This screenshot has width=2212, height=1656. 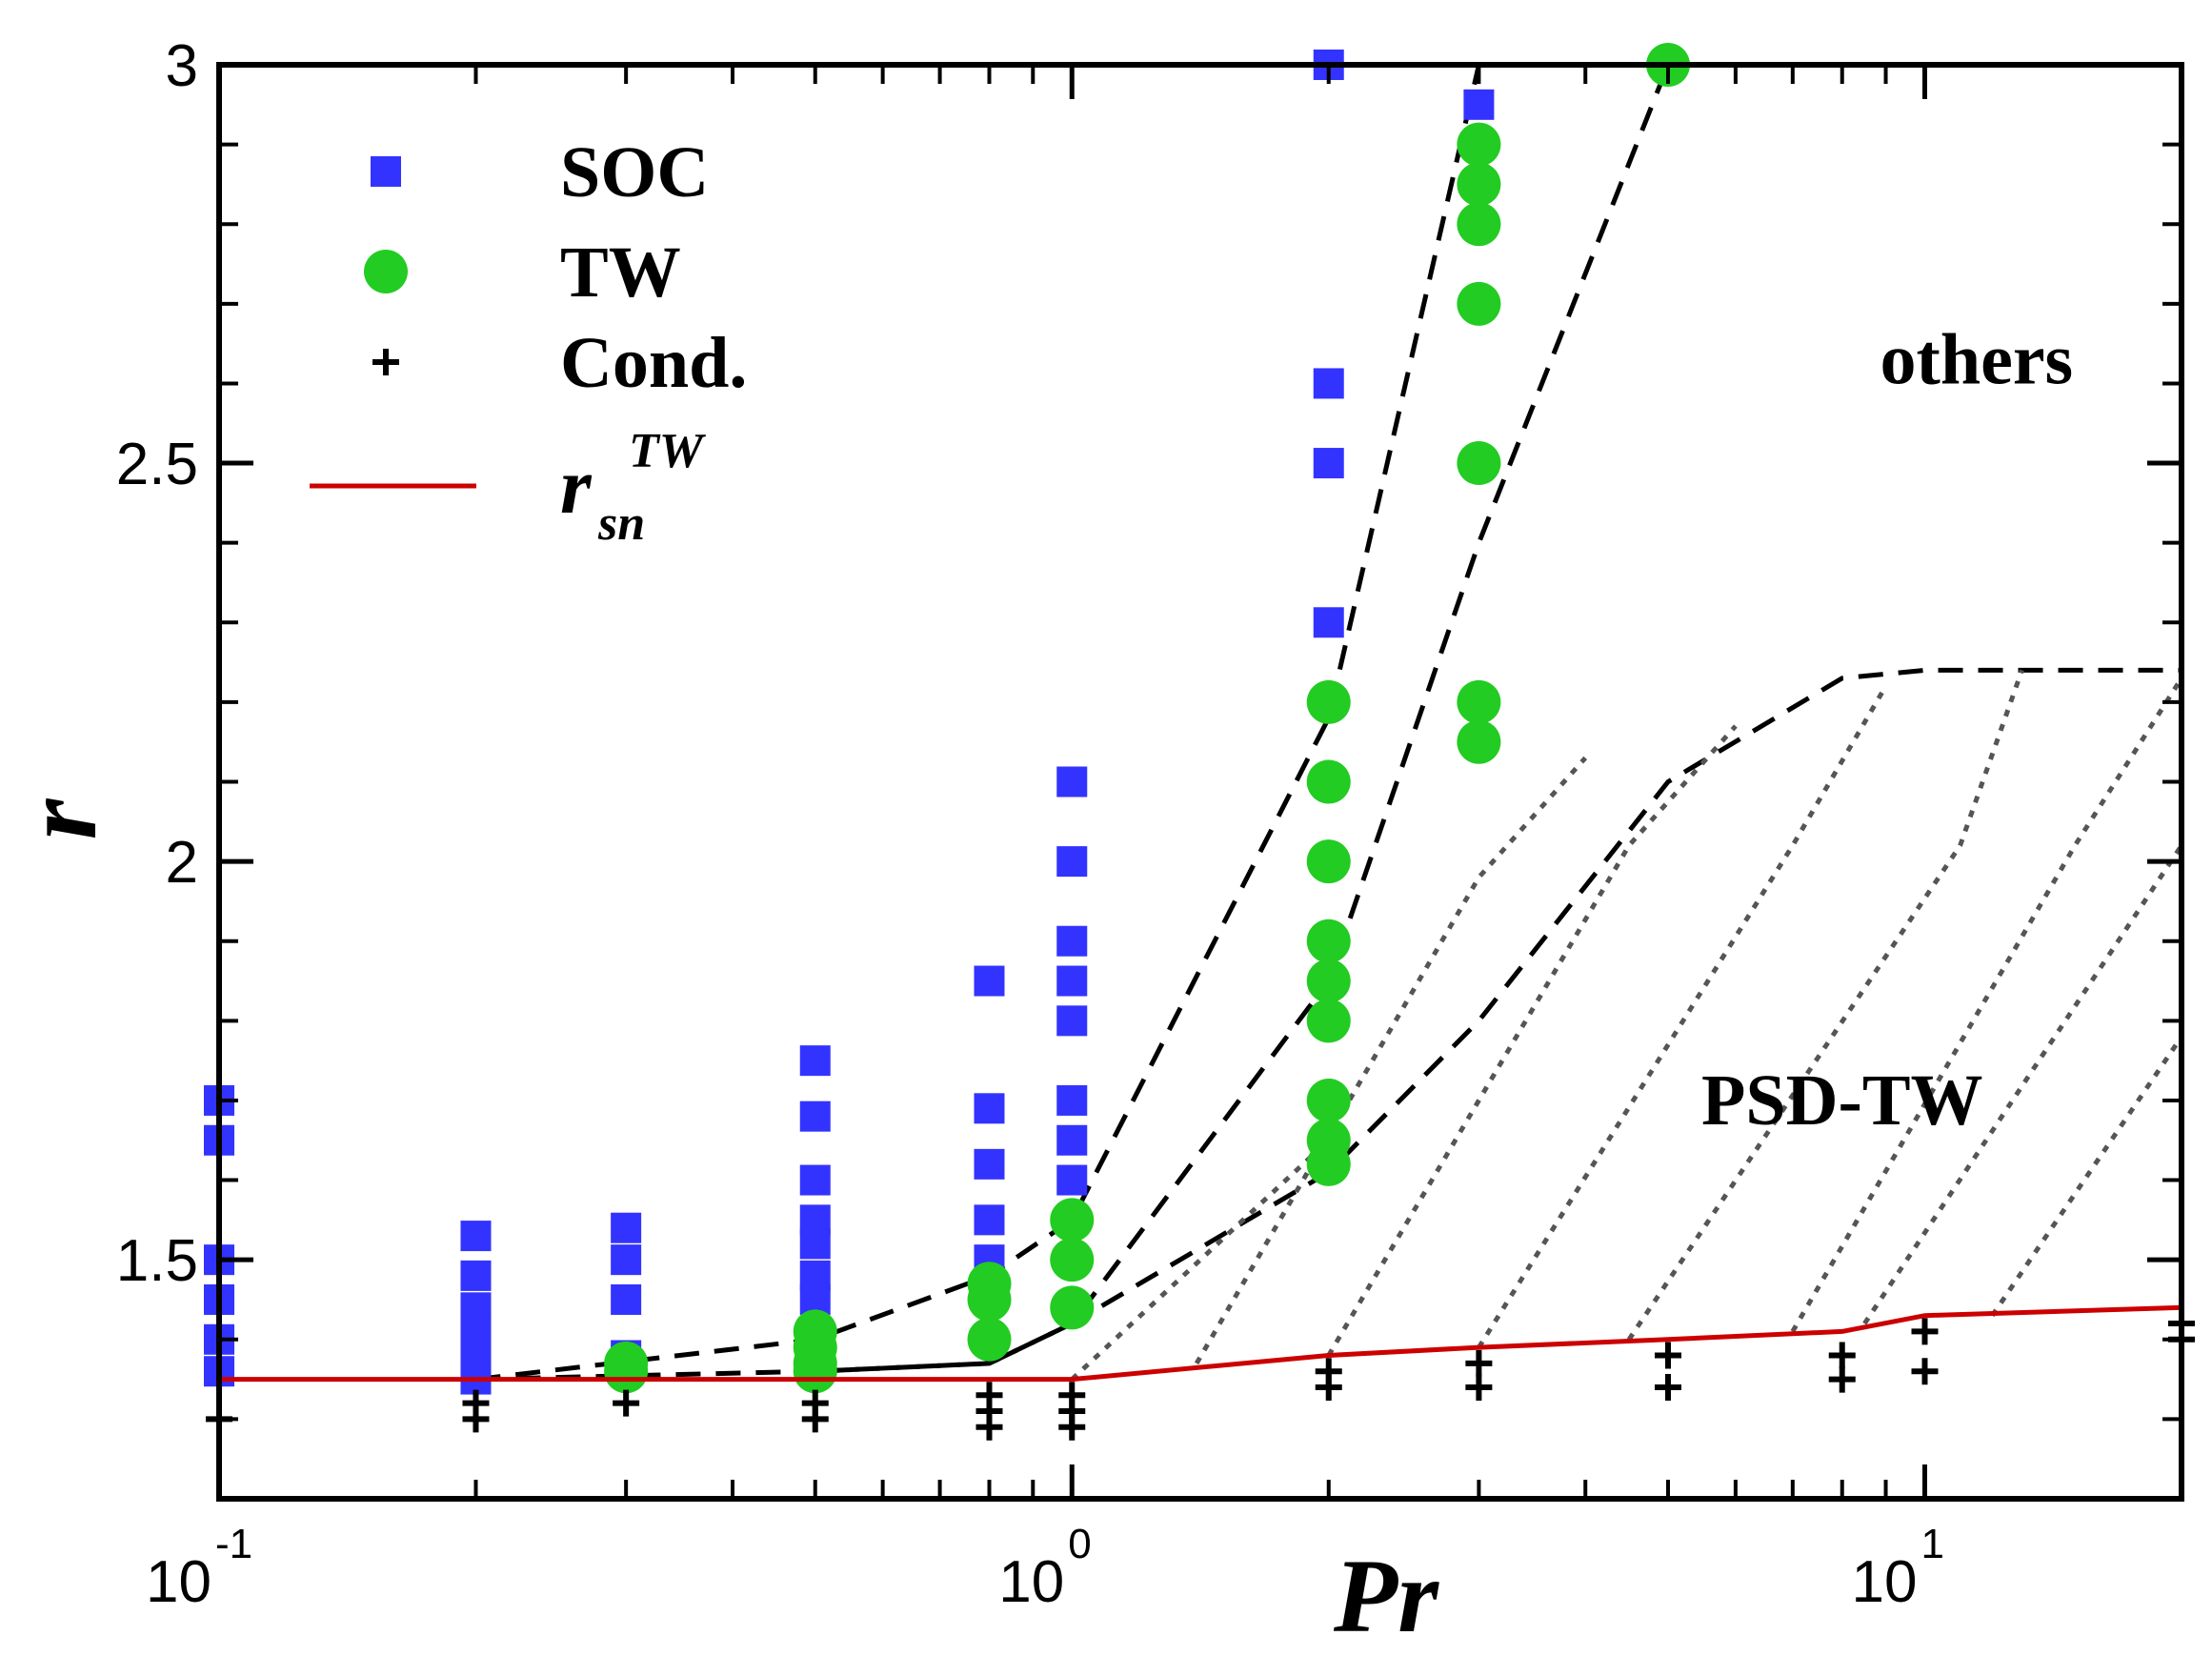 What do you see at coordinates (385, 362) in the screenshot?
I see `legend-symbol-cond` at bounding box center [385, 362].